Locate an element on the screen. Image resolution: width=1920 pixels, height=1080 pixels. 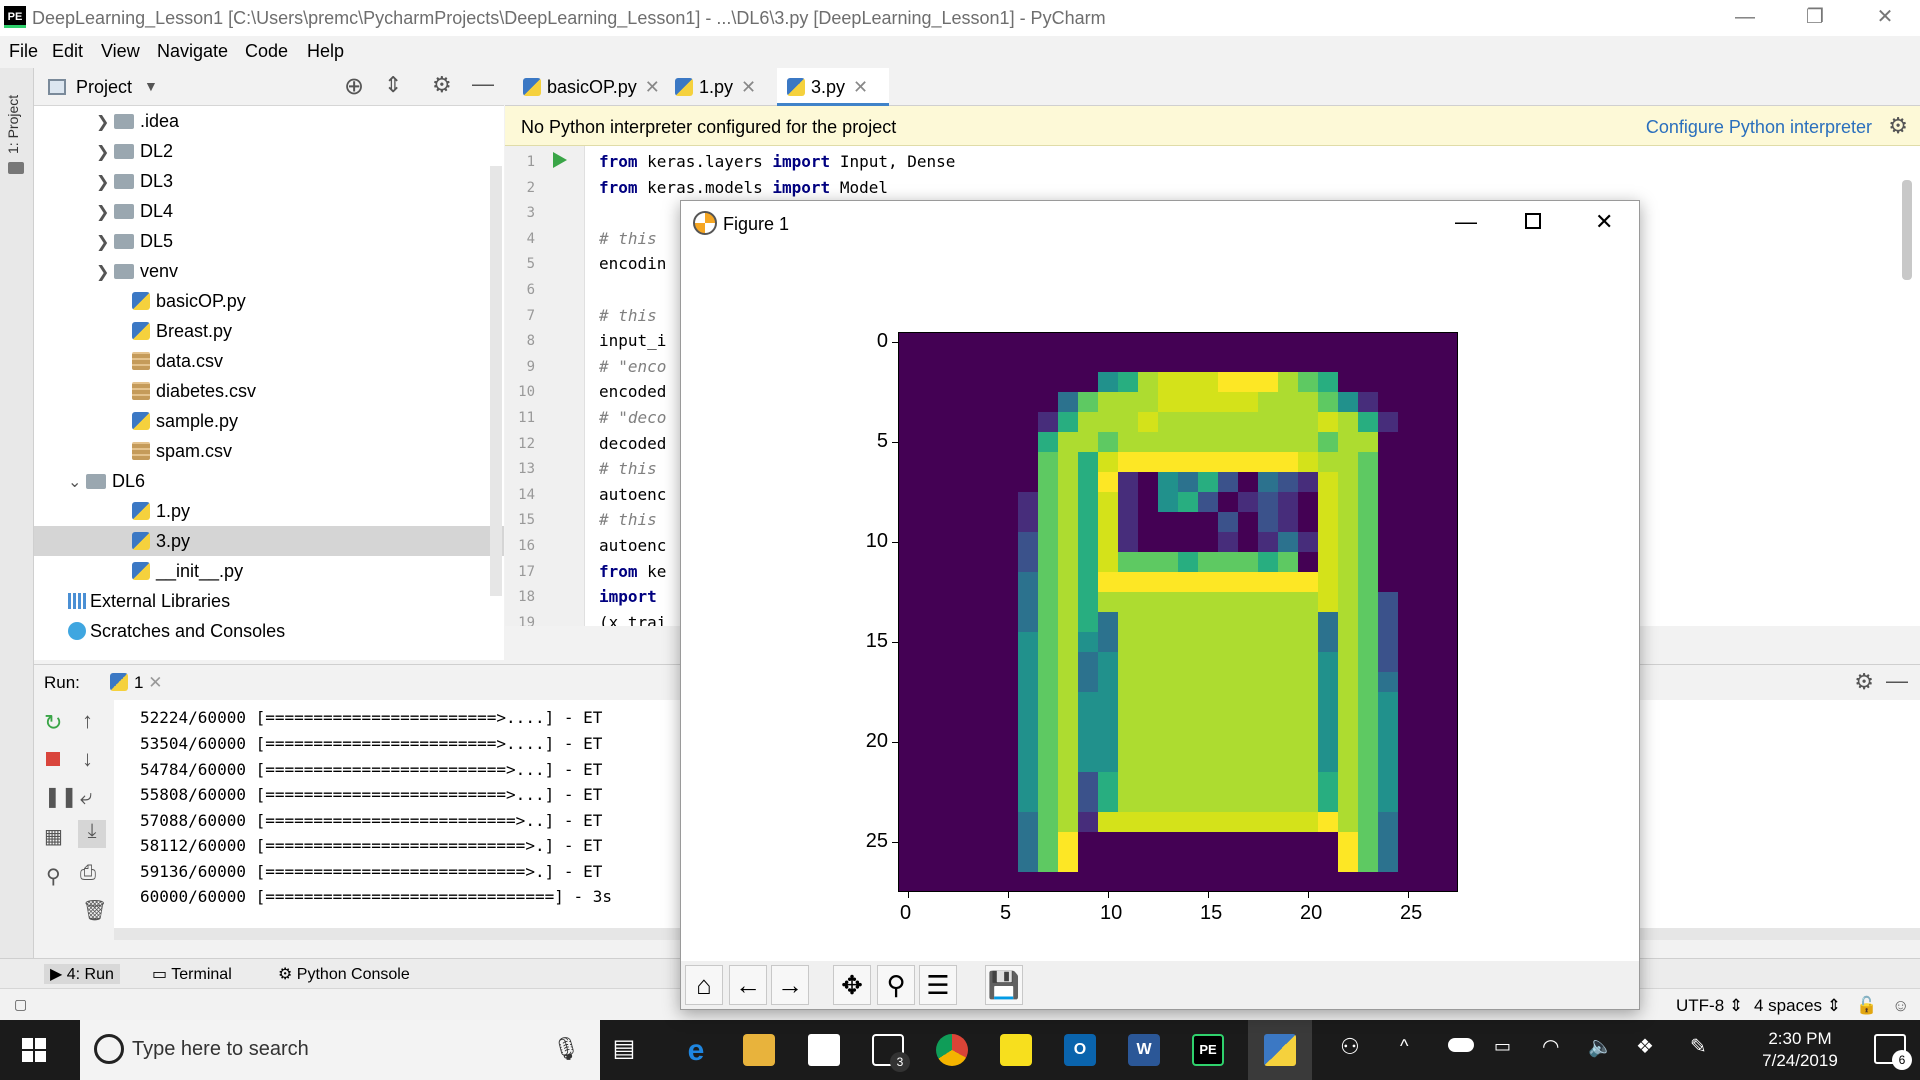
taskbar-search: Type here to search 🎙 is located at coordinates (340, 1050).